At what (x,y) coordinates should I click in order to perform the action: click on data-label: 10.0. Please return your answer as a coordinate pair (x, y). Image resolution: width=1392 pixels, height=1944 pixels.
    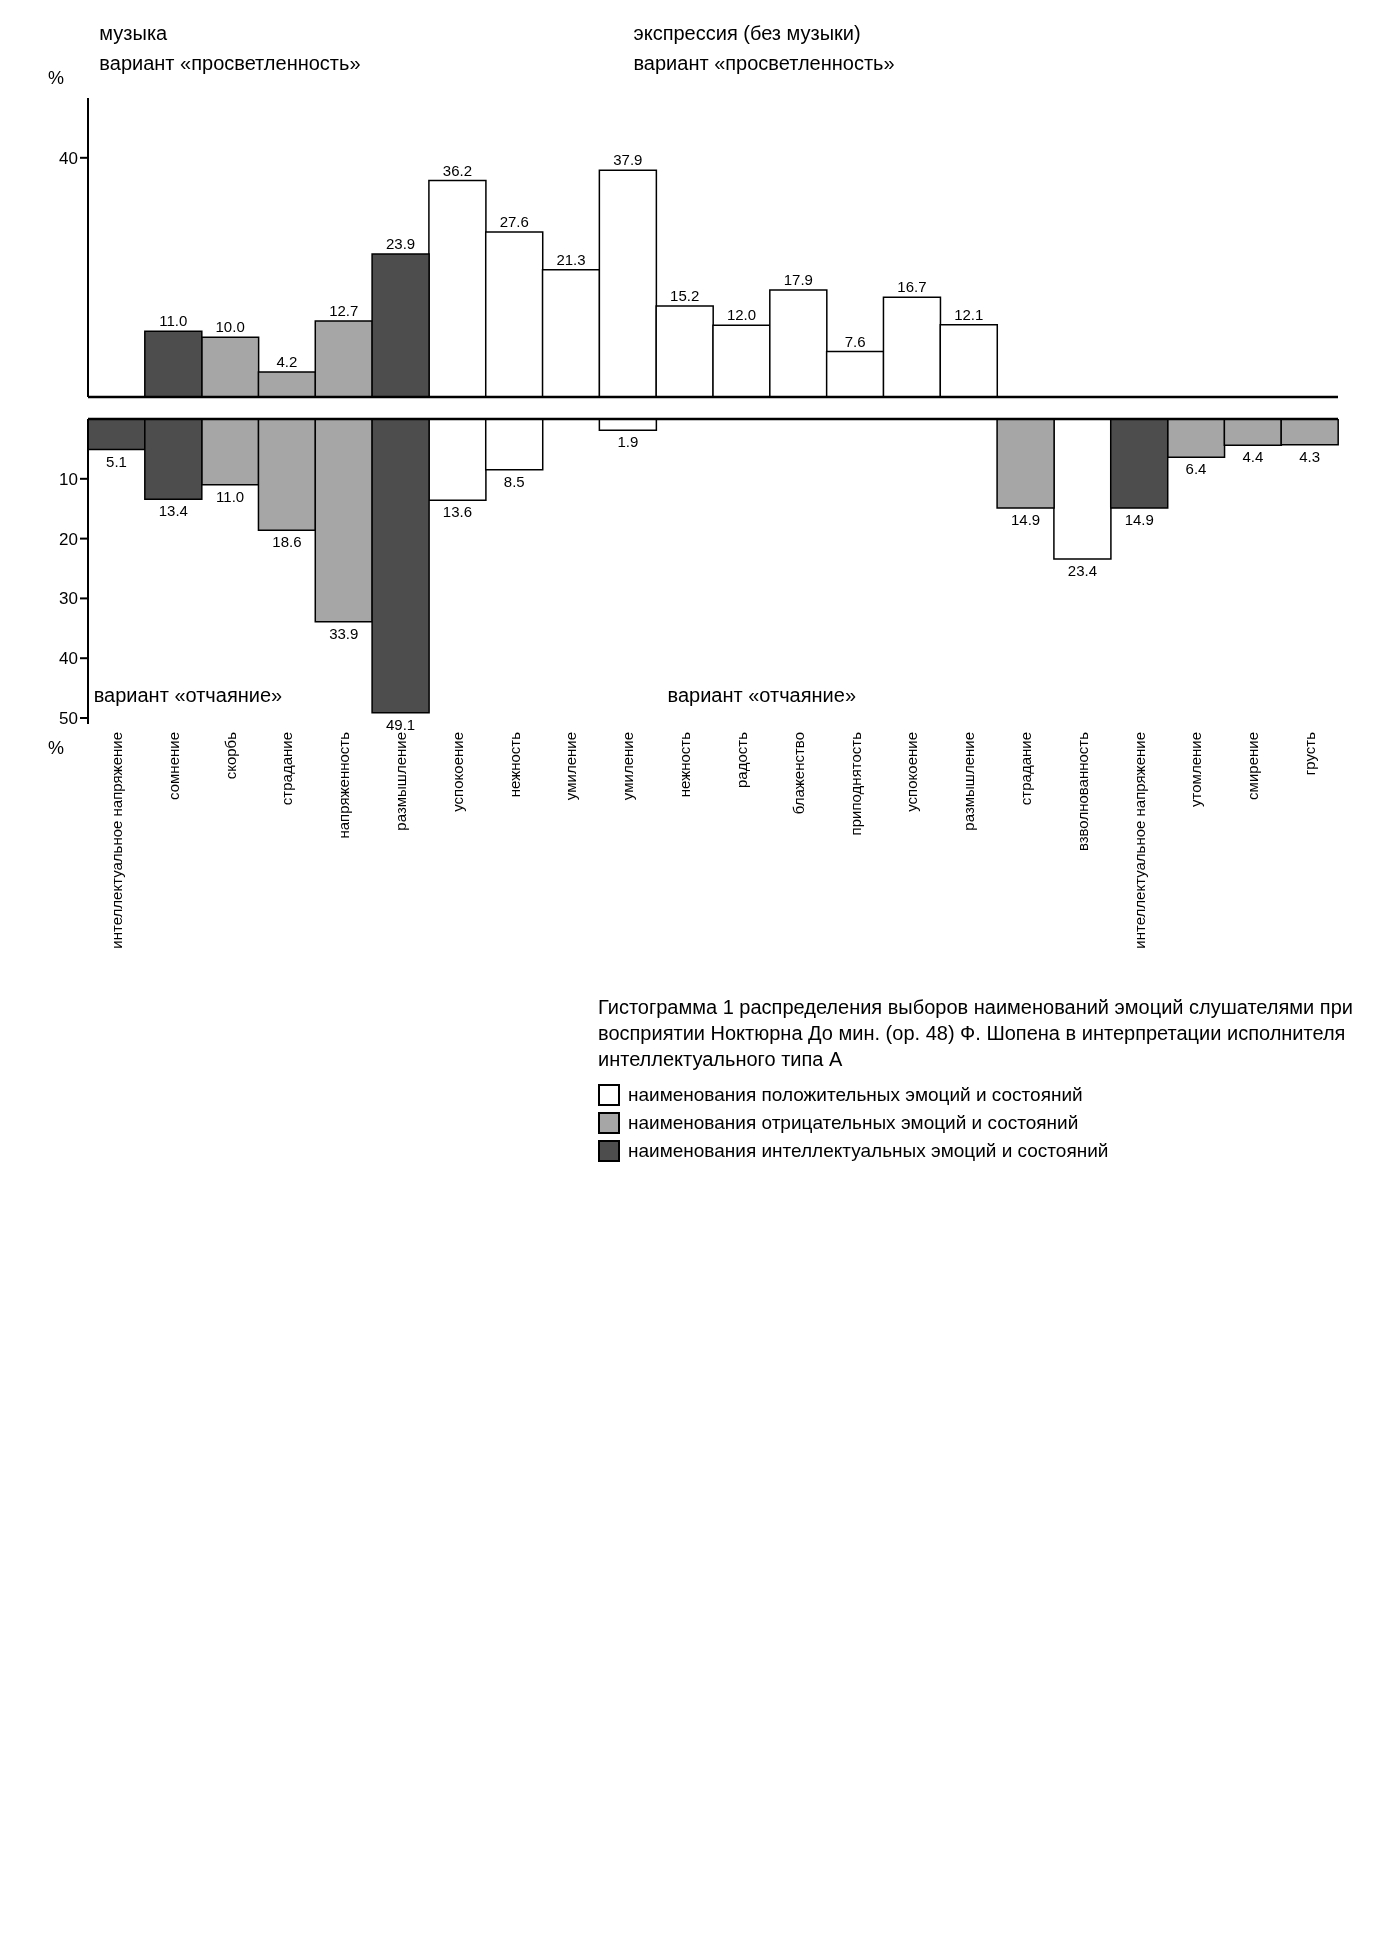
    Looking at the image, I should click on (230, 327).